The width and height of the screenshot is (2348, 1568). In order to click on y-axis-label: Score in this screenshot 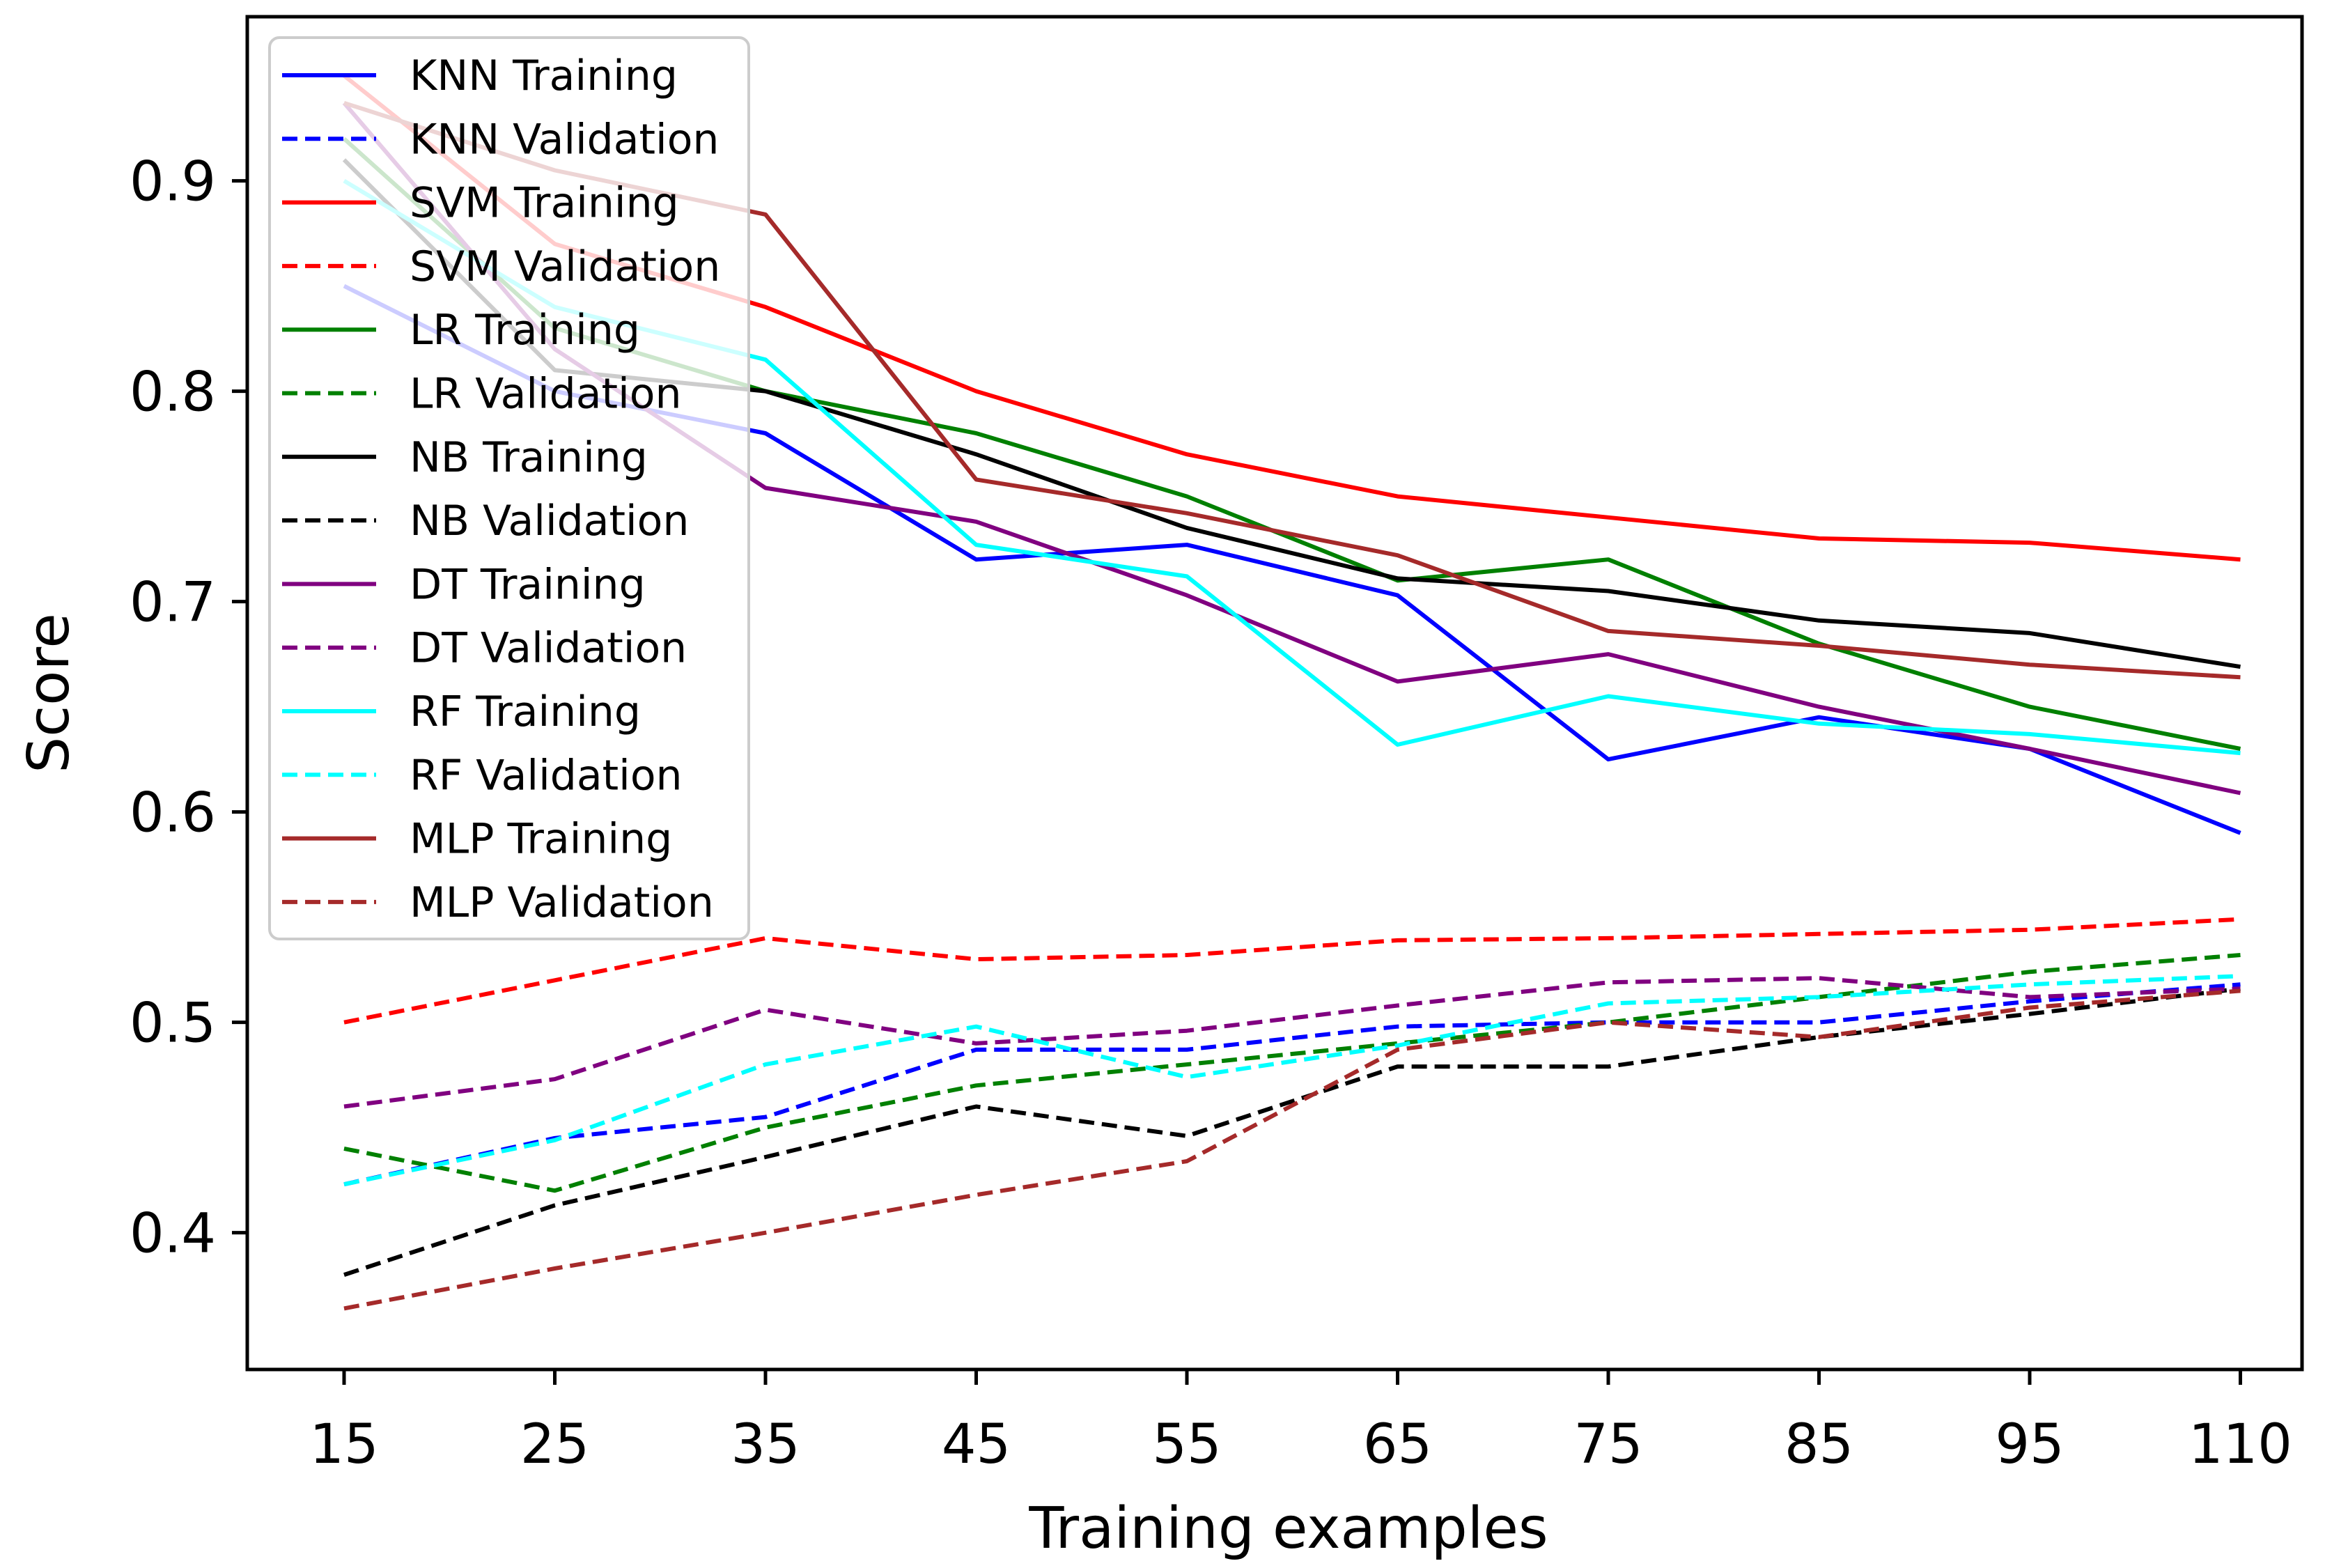, I will do `click(49, 693)`.